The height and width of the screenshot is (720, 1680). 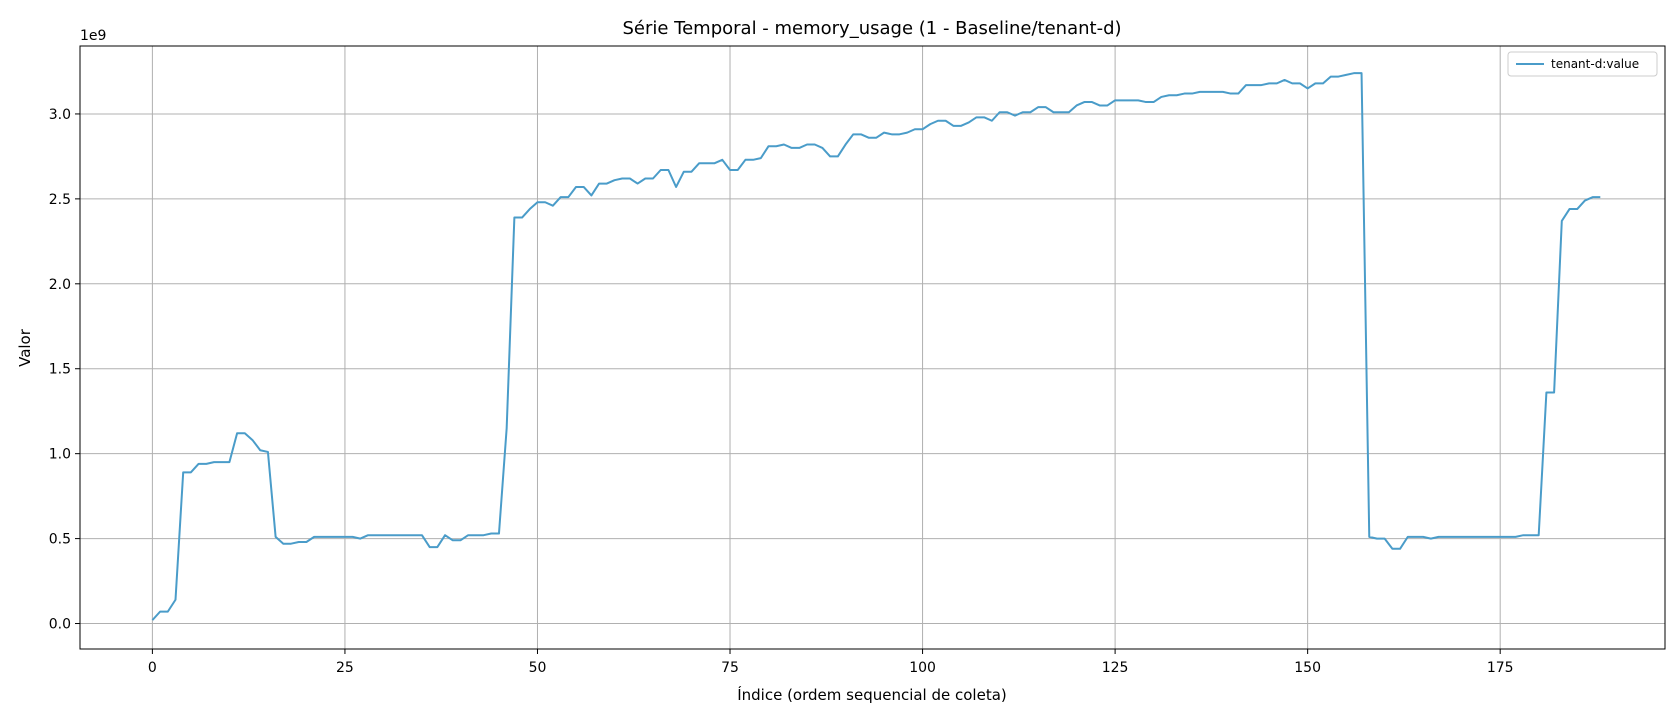 I want to click on legend-box, so click(x=1582, y=64).